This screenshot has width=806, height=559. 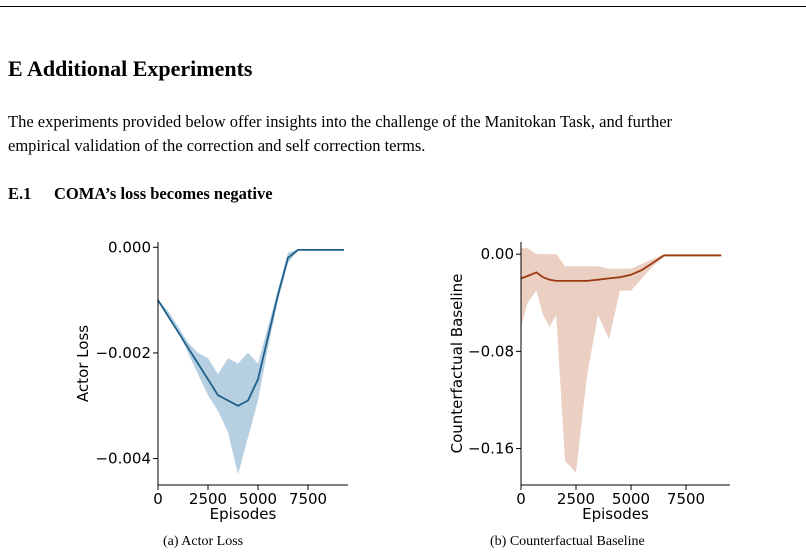 I want to click on y-axis-label: Actor Loss, so click(x=83, y=363).